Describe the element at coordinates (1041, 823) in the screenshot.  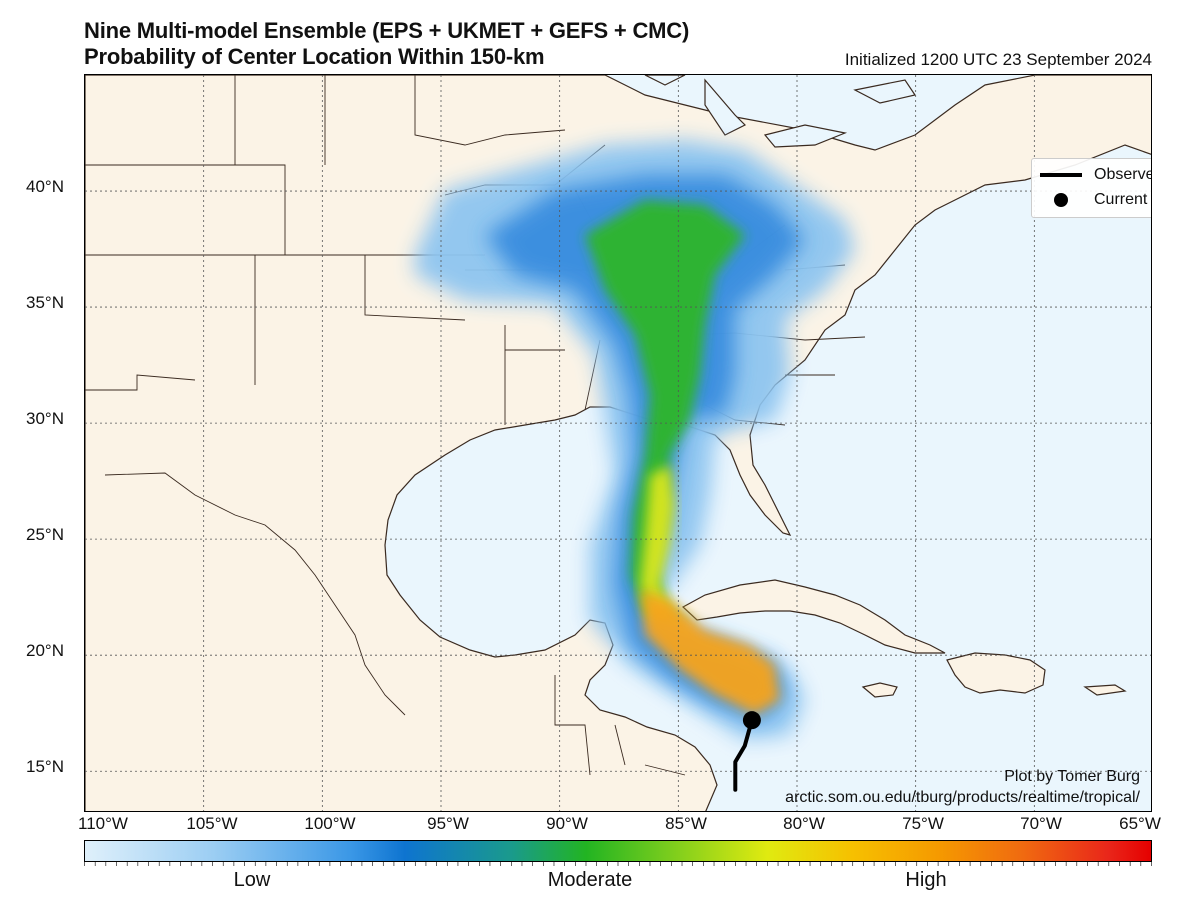
I see `lon-label: 70°W` at that location.